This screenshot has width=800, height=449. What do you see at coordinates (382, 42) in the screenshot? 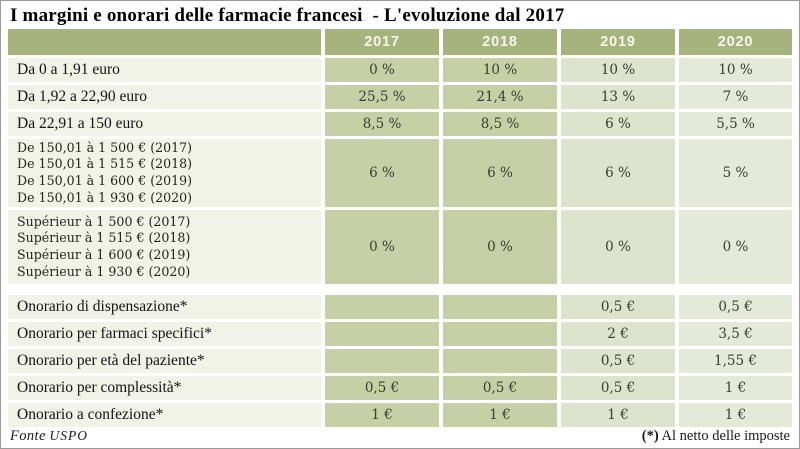
I see `header-year-2017: 2017` at bounding box center [382, 42].